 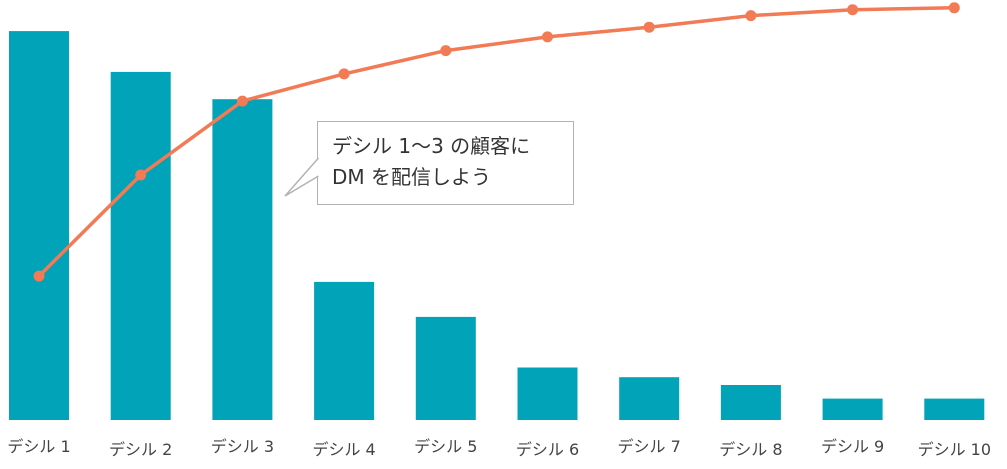 What do you see at coordinates (343, 449) in the screenshot?
I see `x-tick-label-4: デシル 4` at bounding box center [343, 449].